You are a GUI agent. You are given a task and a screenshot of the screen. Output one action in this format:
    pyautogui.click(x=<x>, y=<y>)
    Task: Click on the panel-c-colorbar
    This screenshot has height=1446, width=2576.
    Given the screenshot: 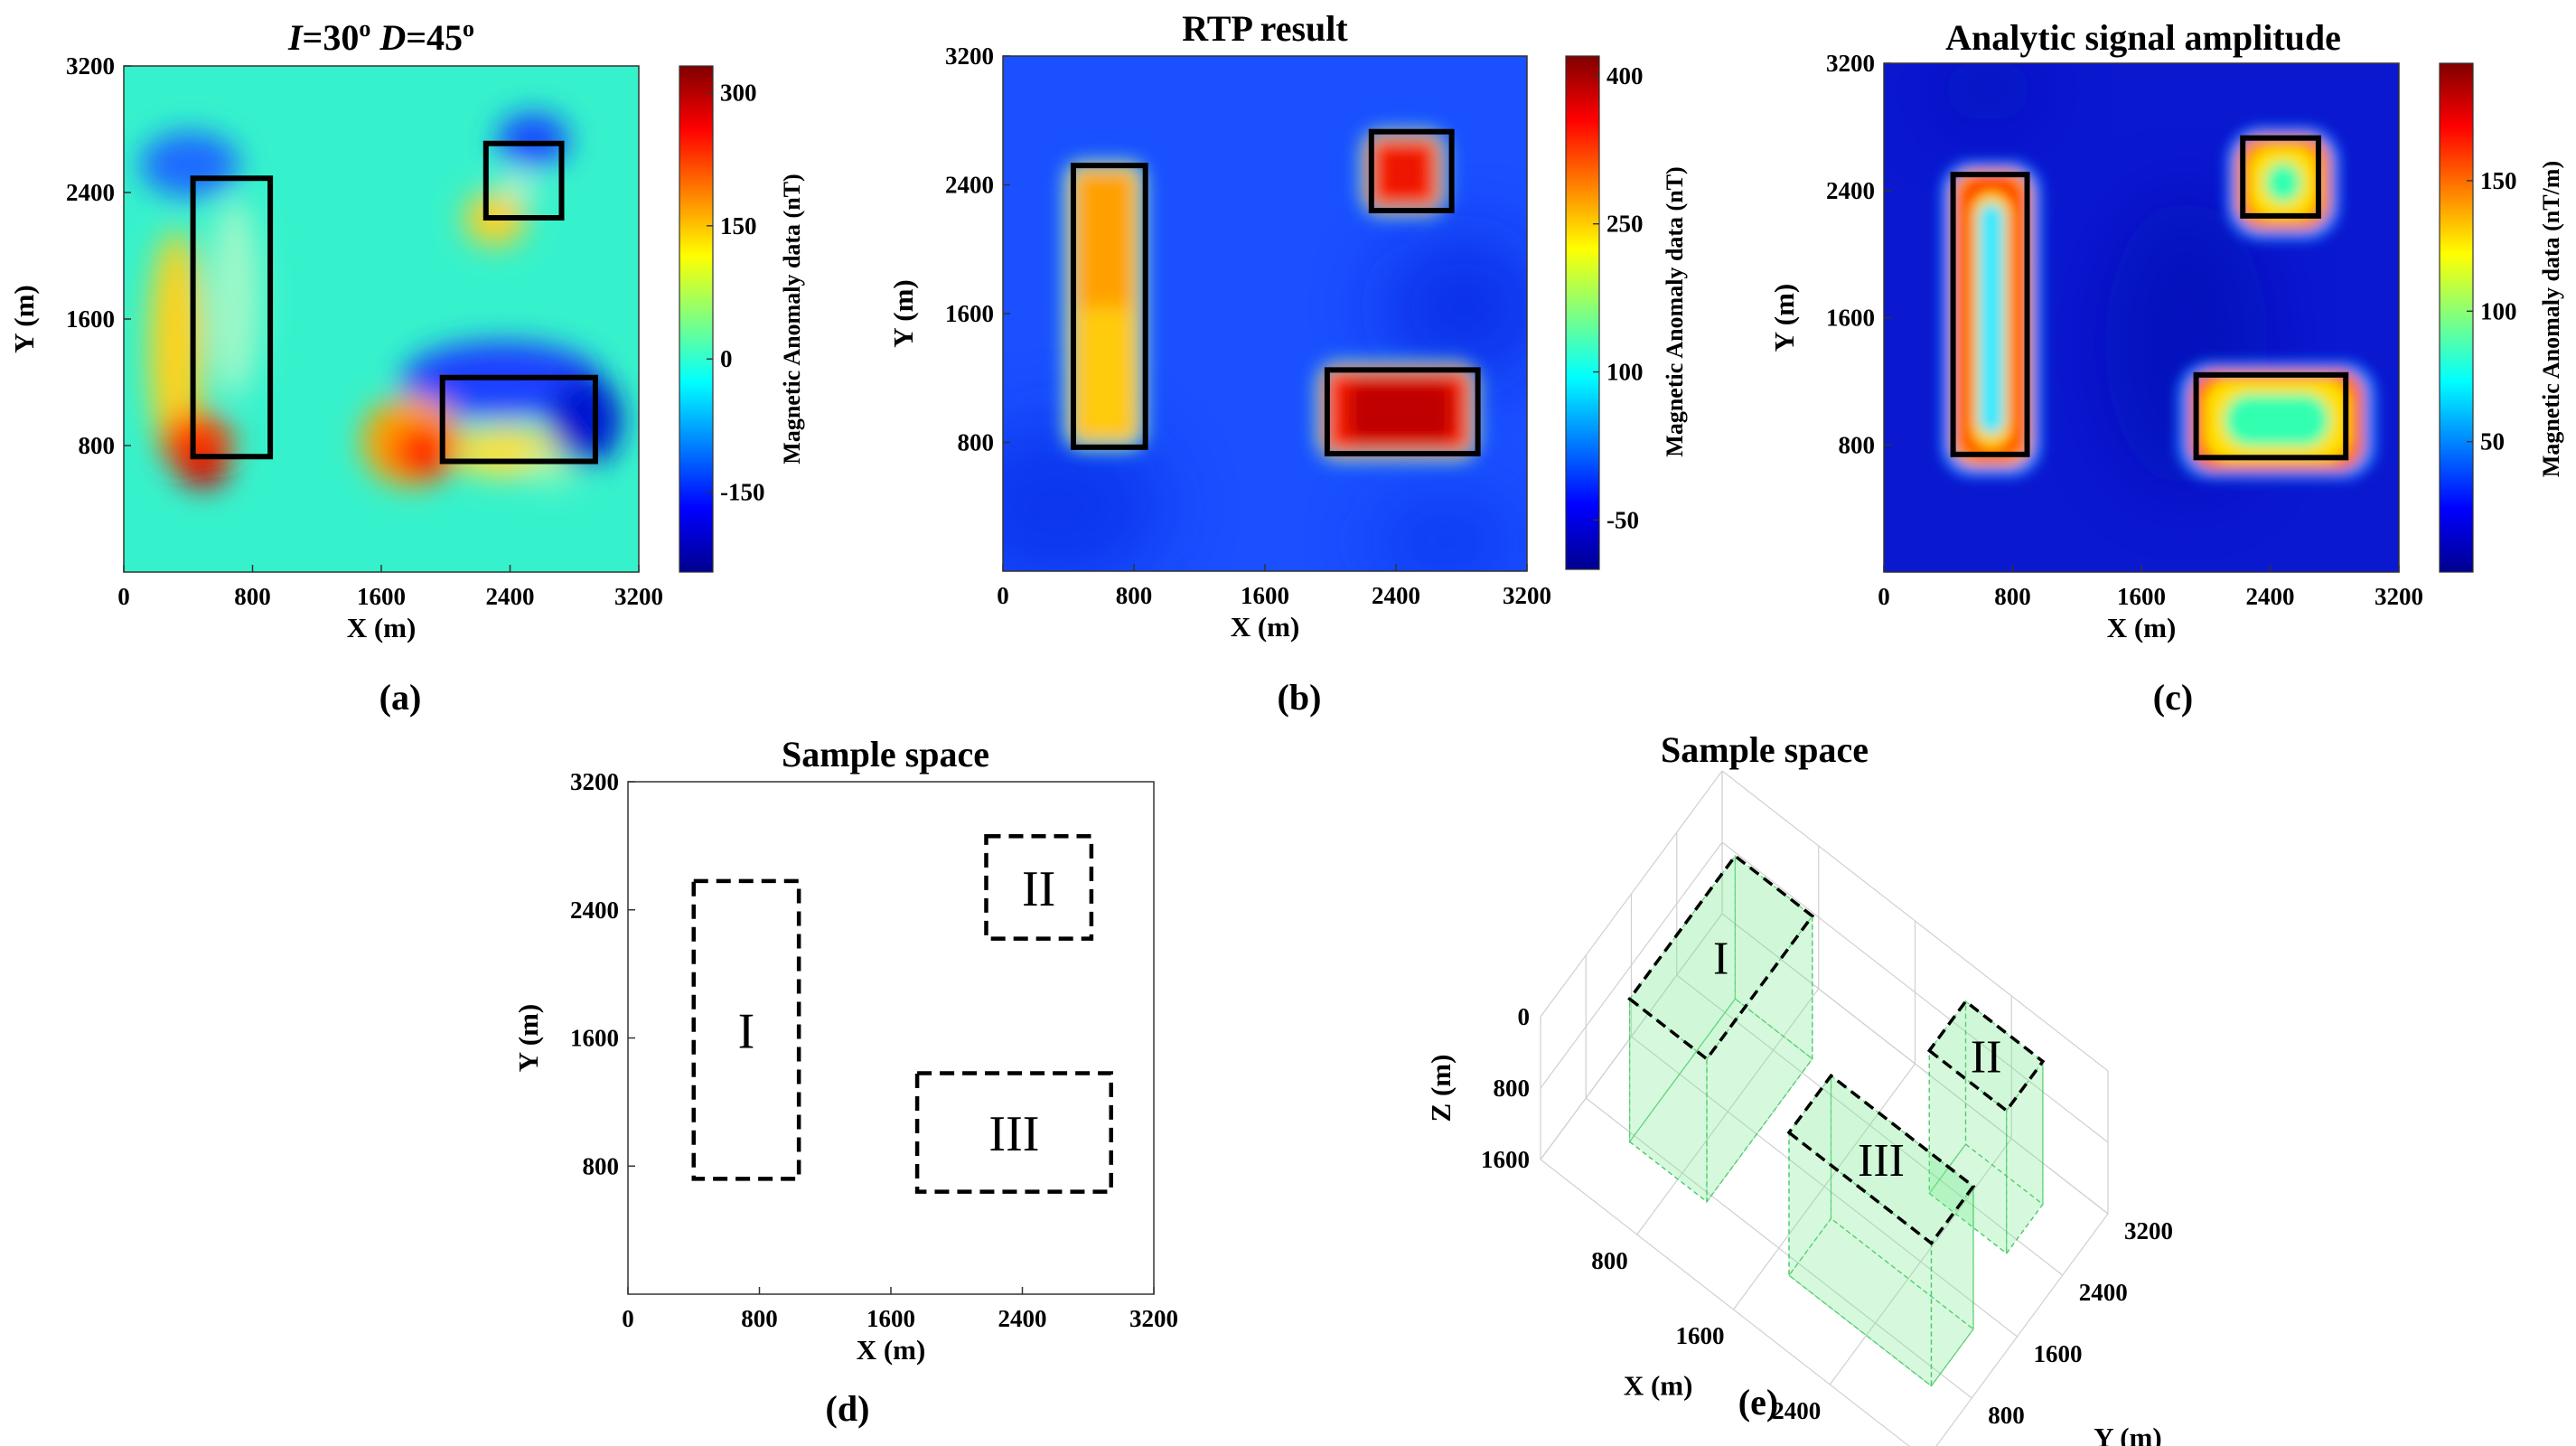 What is the action you would take?
    pyautogui.click(x=2456, y=317)
    